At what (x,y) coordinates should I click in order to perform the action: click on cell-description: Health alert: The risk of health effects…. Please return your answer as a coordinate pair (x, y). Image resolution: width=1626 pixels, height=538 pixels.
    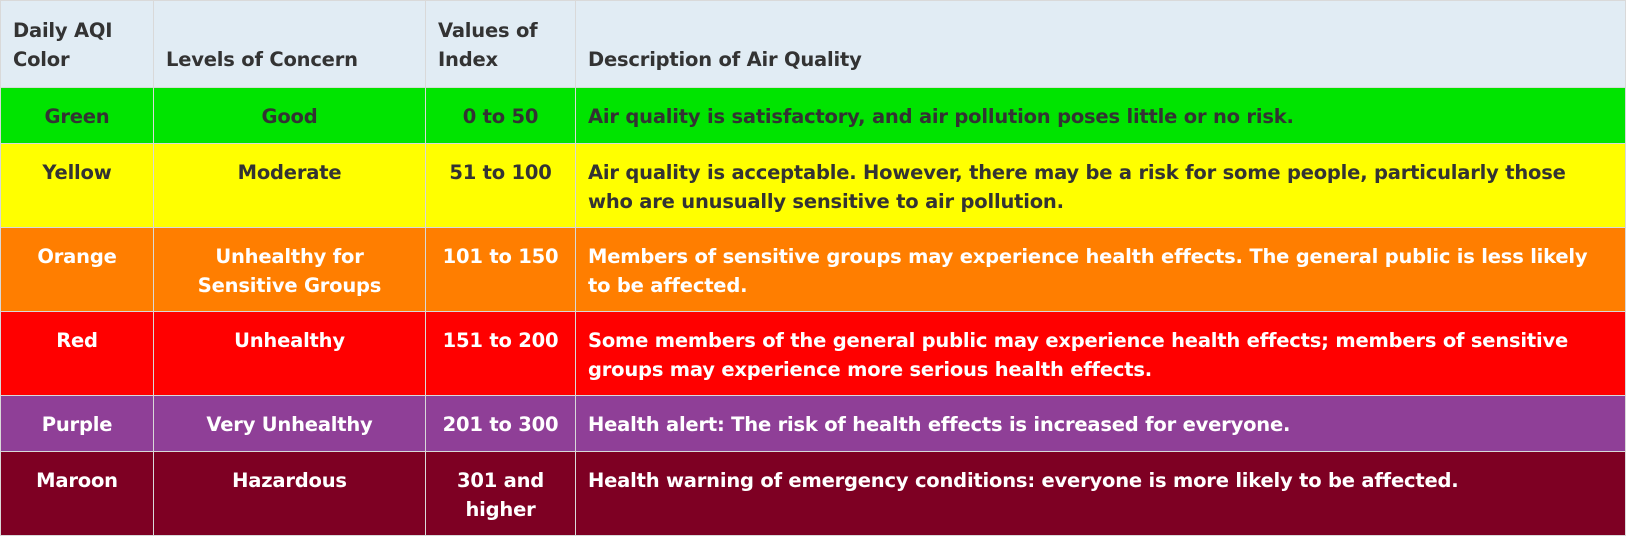
    Looking at the image, I should click on (1100, 423).